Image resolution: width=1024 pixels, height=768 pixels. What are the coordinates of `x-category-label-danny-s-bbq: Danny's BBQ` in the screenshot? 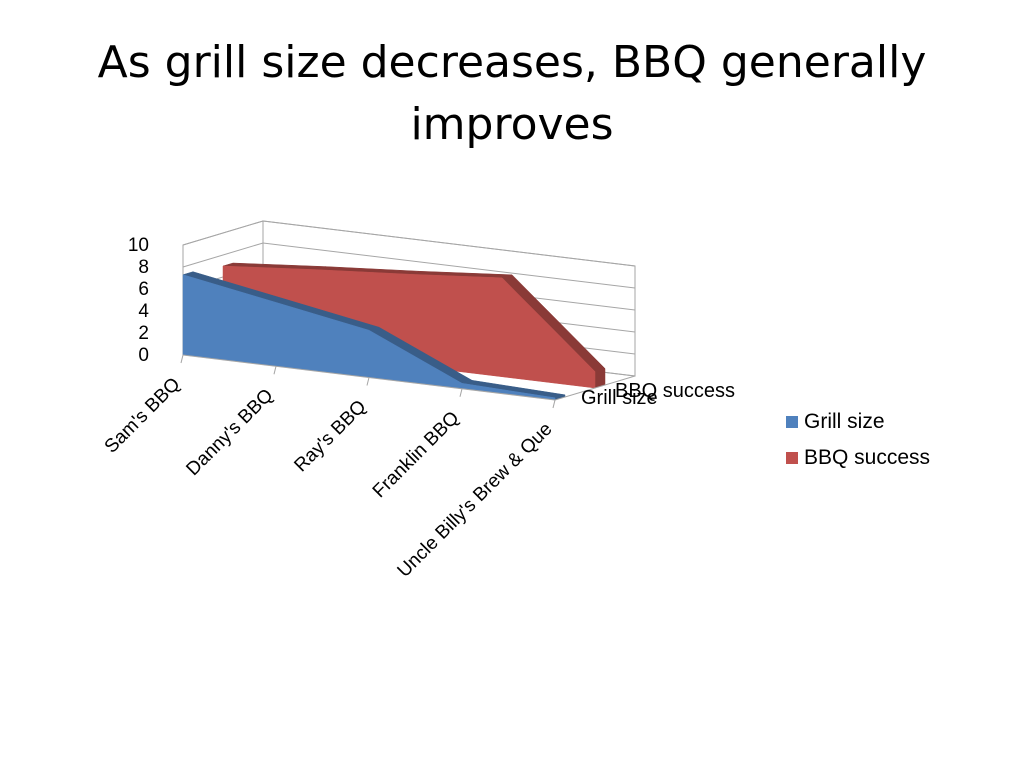 It's located at (229, 432).